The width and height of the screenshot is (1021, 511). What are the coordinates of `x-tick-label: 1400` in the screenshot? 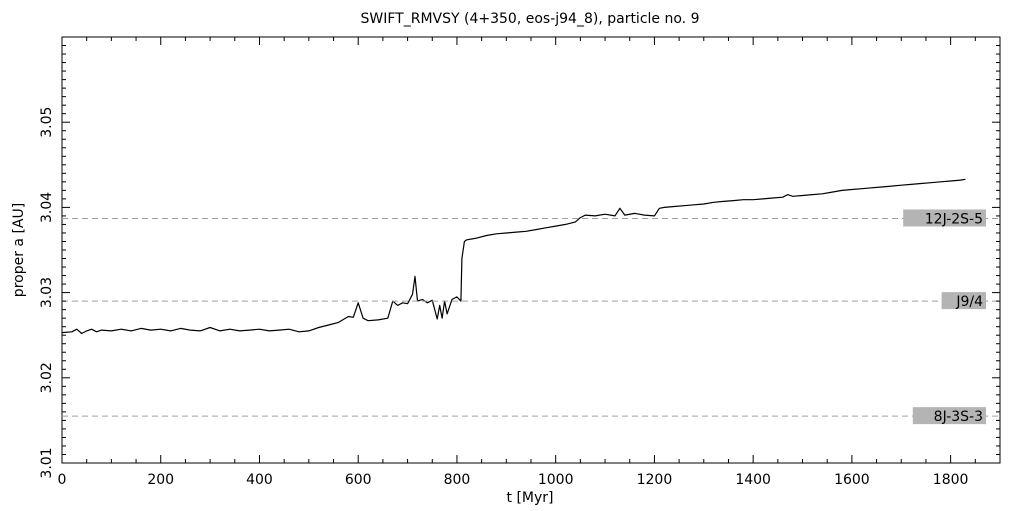 It's located at (753, 480).